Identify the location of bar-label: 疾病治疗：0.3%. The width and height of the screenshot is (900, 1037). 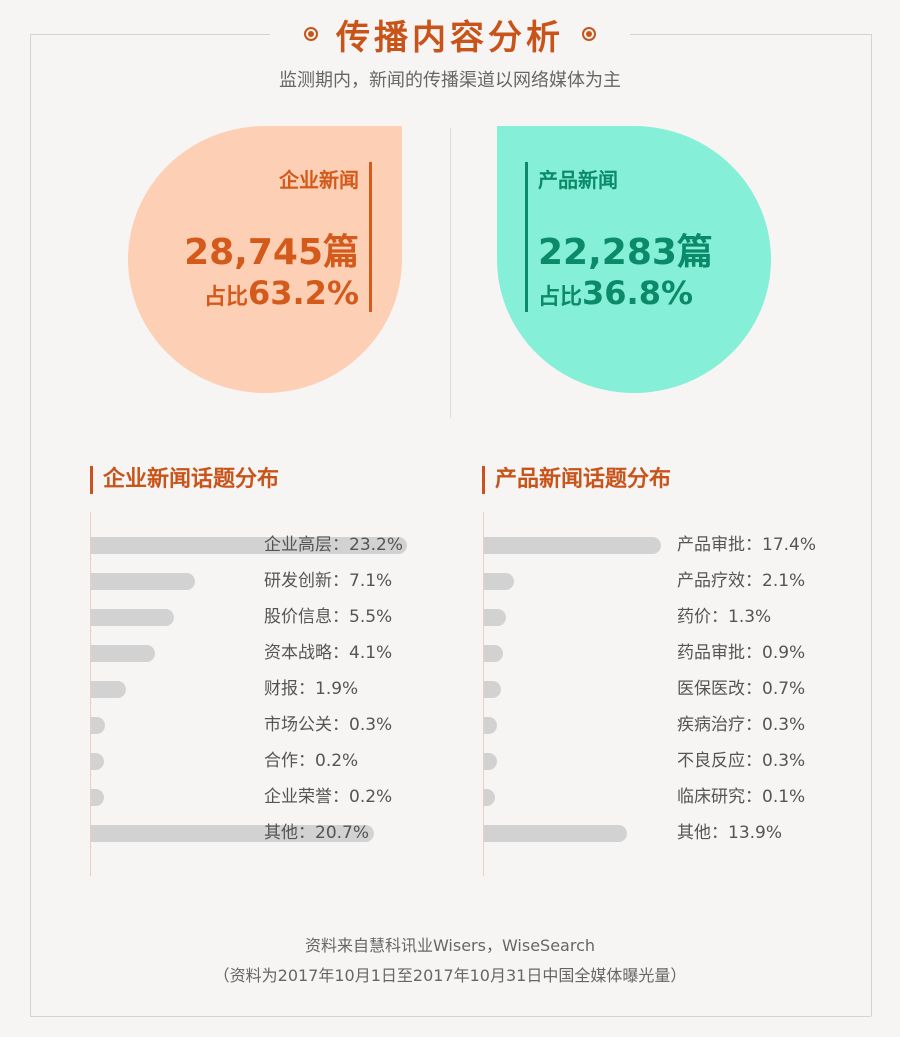
(741, 725).